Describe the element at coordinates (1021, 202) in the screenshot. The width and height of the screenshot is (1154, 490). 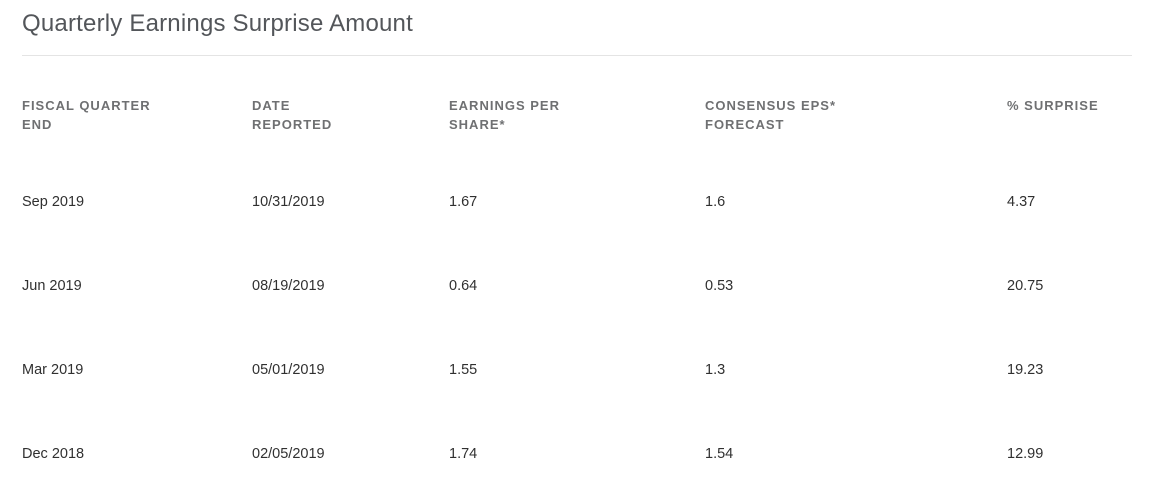
I see `cell-pct-surprise: 4.37` at that location.